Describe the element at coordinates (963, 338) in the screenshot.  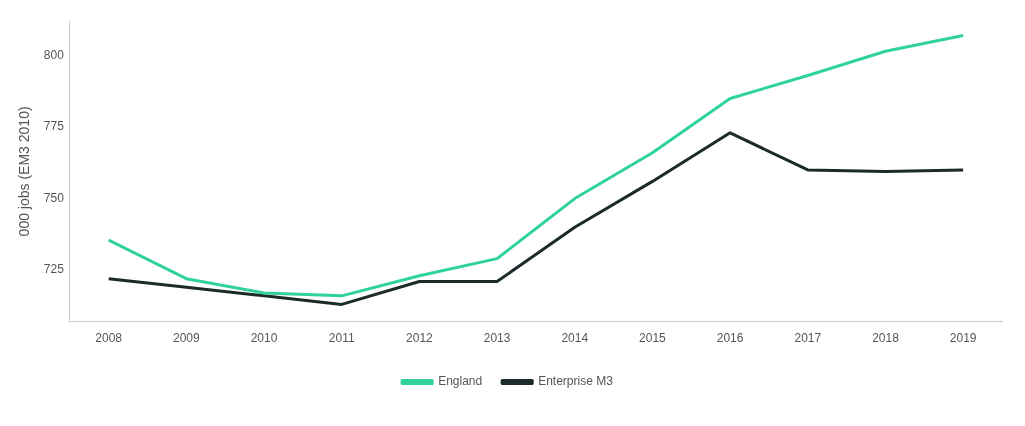
I see `x-tick-label: 2019` at that location.